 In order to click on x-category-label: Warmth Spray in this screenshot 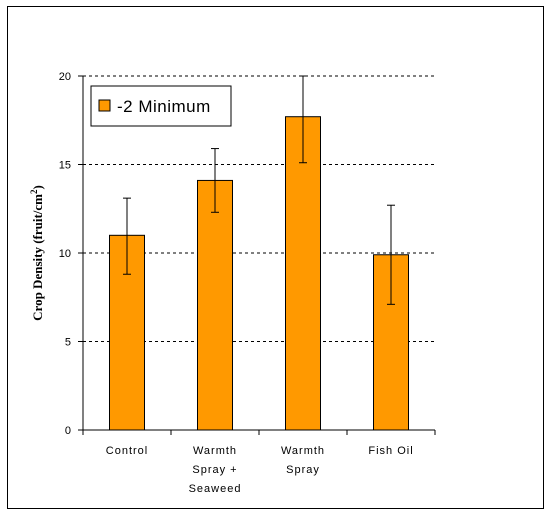, I will do `click(303, 460)`.